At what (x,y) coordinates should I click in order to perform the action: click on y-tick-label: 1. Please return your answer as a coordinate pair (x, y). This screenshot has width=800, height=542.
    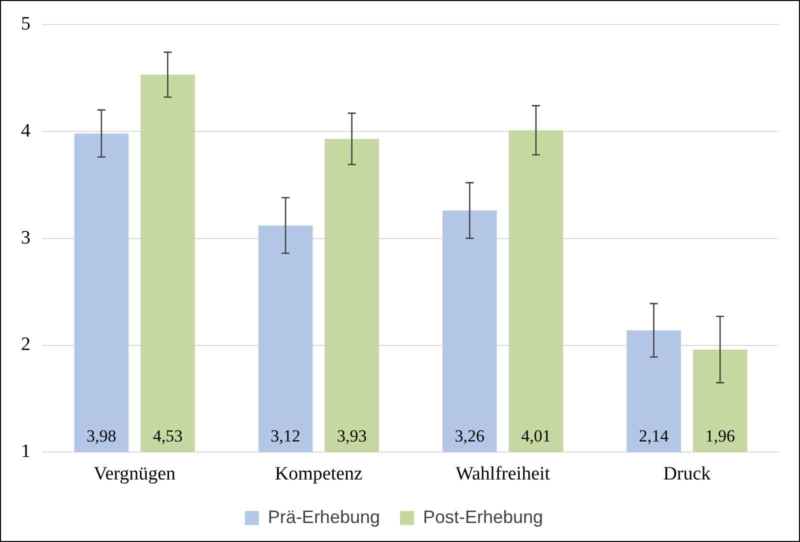
    Looking at the image, I should click on (25, 451).